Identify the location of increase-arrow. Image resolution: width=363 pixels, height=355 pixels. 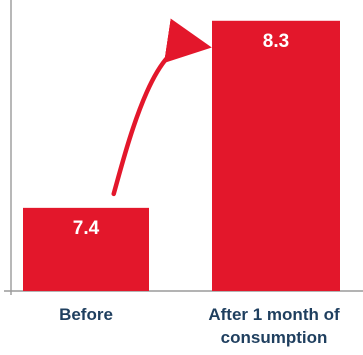
(161, 107).